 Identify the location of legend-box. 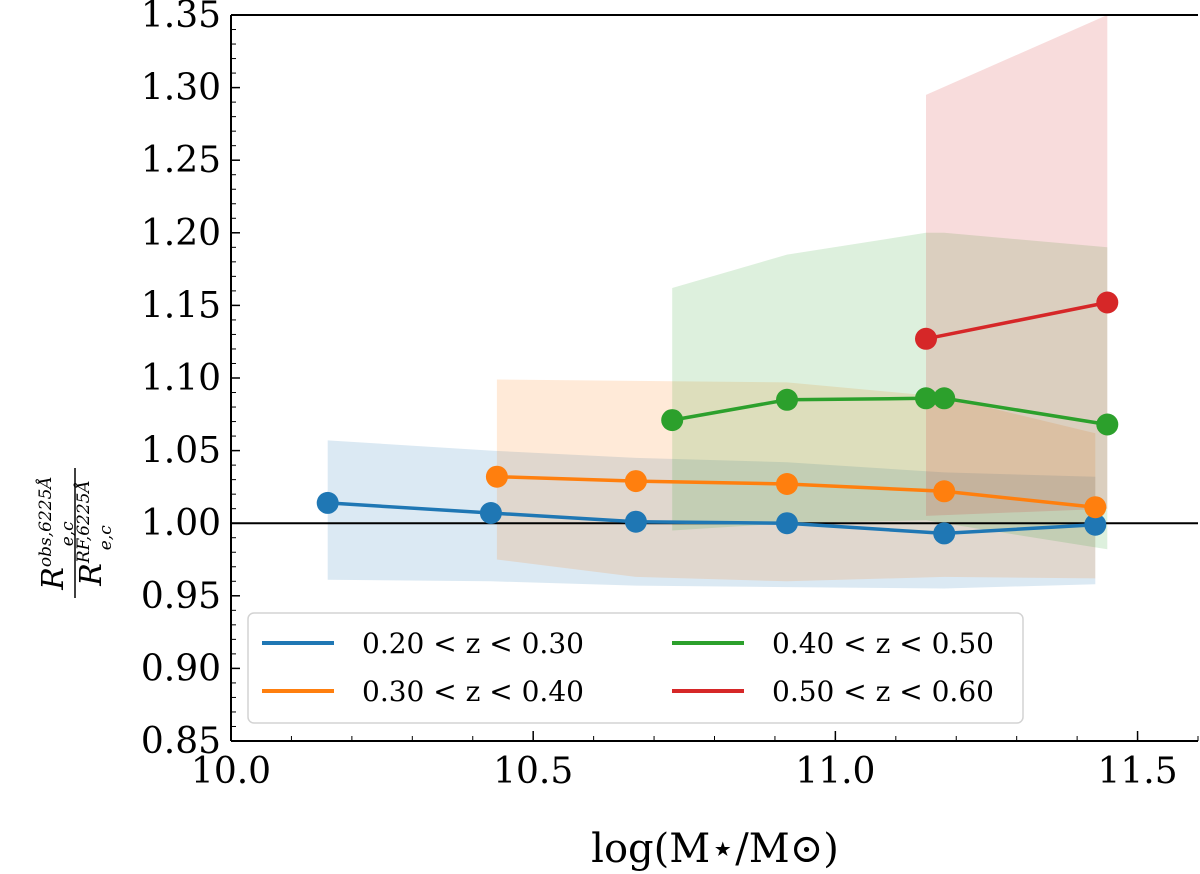
(635, 668).